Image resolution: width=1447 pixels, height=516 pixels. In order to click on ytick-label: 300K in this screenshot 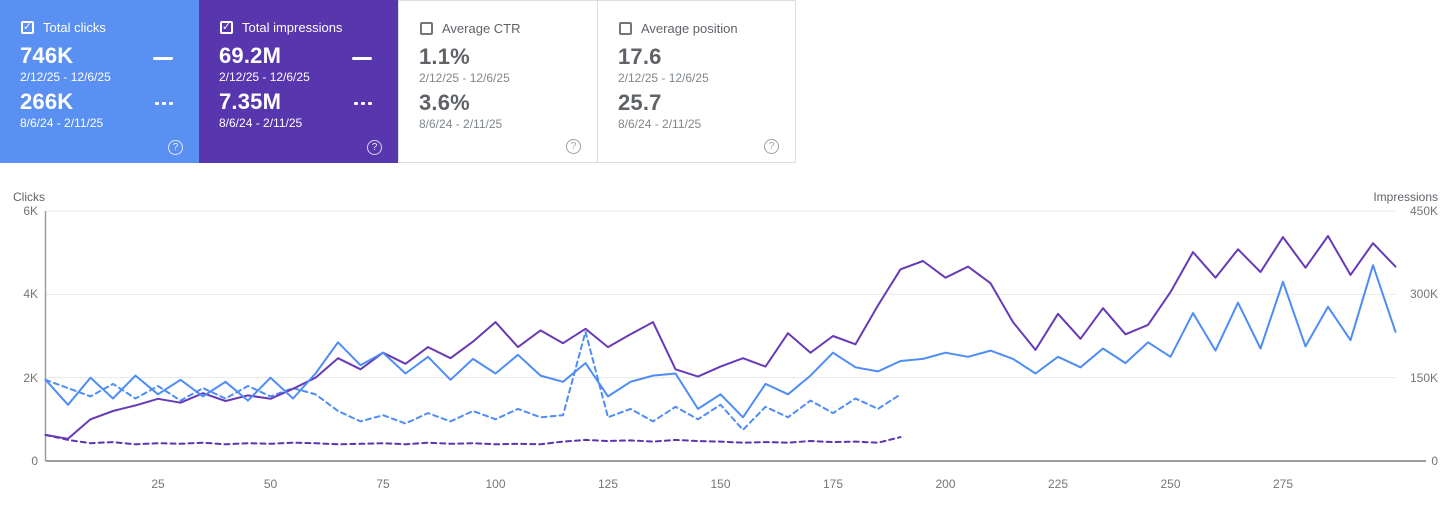, I will do `click(1423, 294)`.